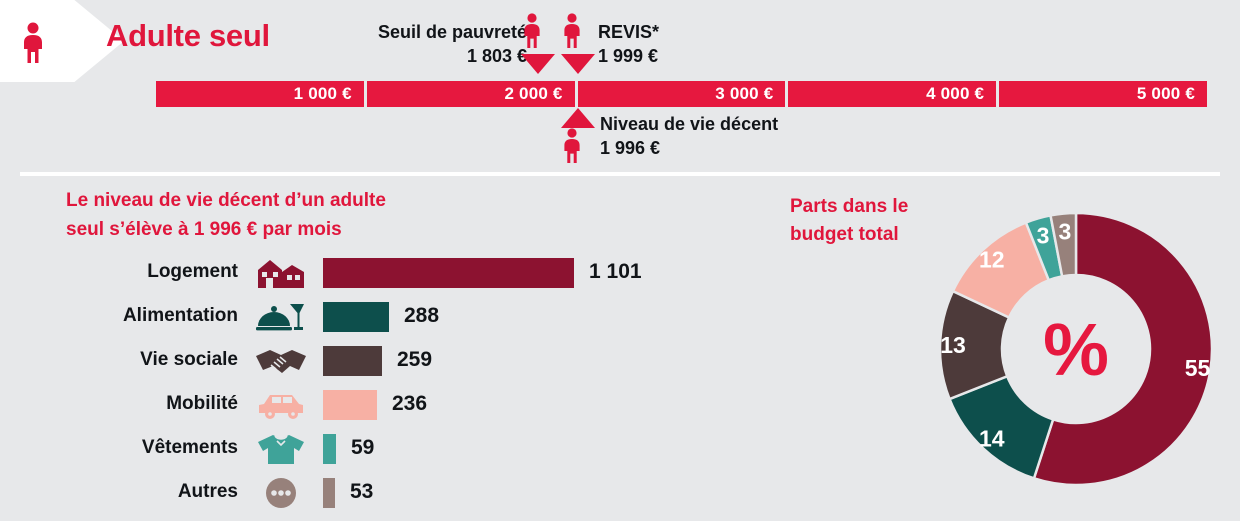 The height and width of the screenshot is (521, 1240). I want to click on meal-icon, so click(280, 317).